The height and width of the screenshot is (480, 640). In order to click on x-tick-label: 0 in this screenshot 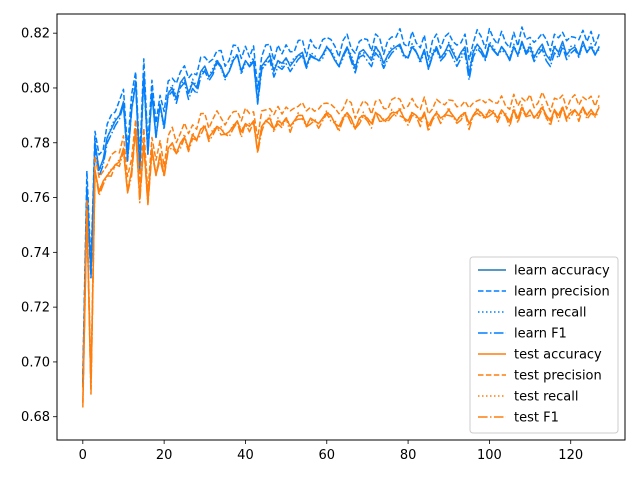, I will do `click(83, 455)`.